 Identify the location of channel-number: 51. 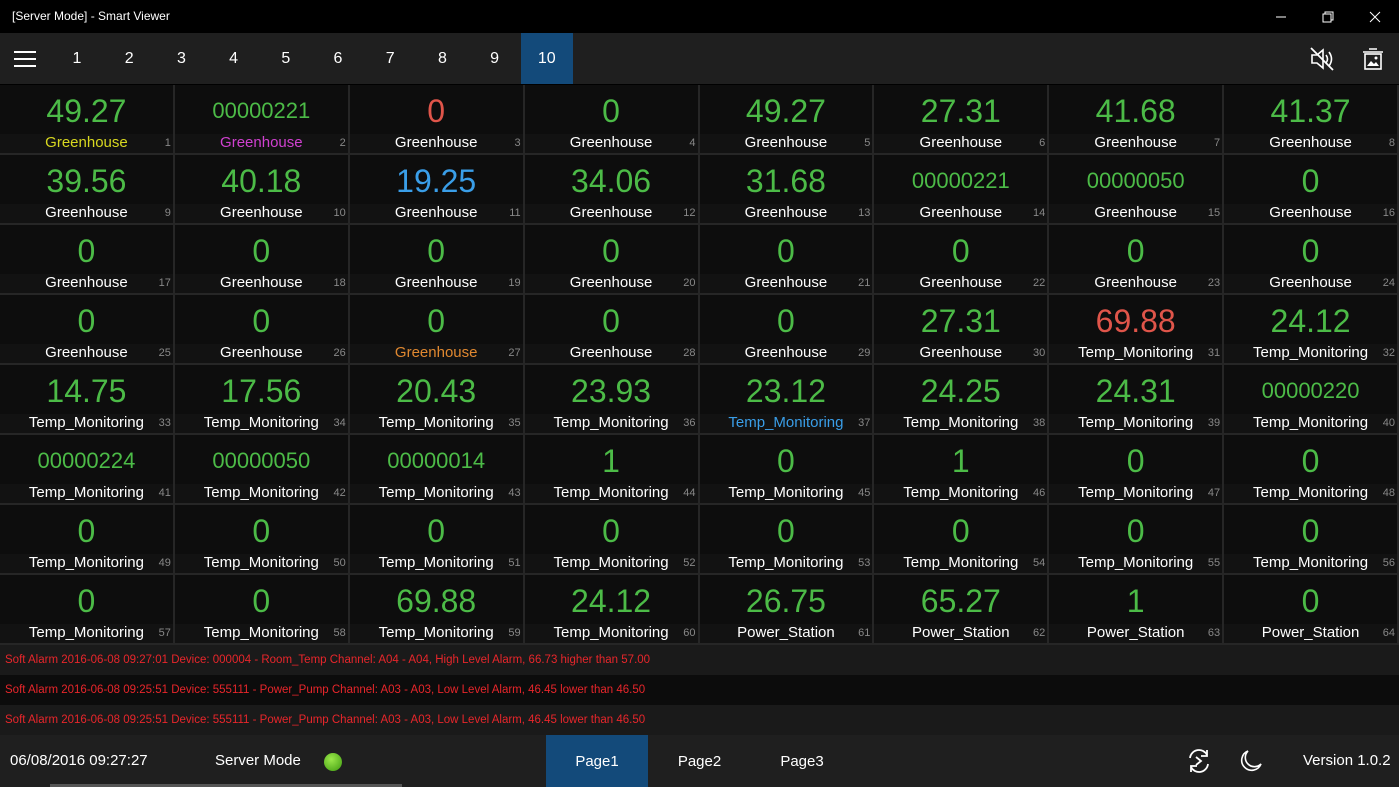
(514, 563).